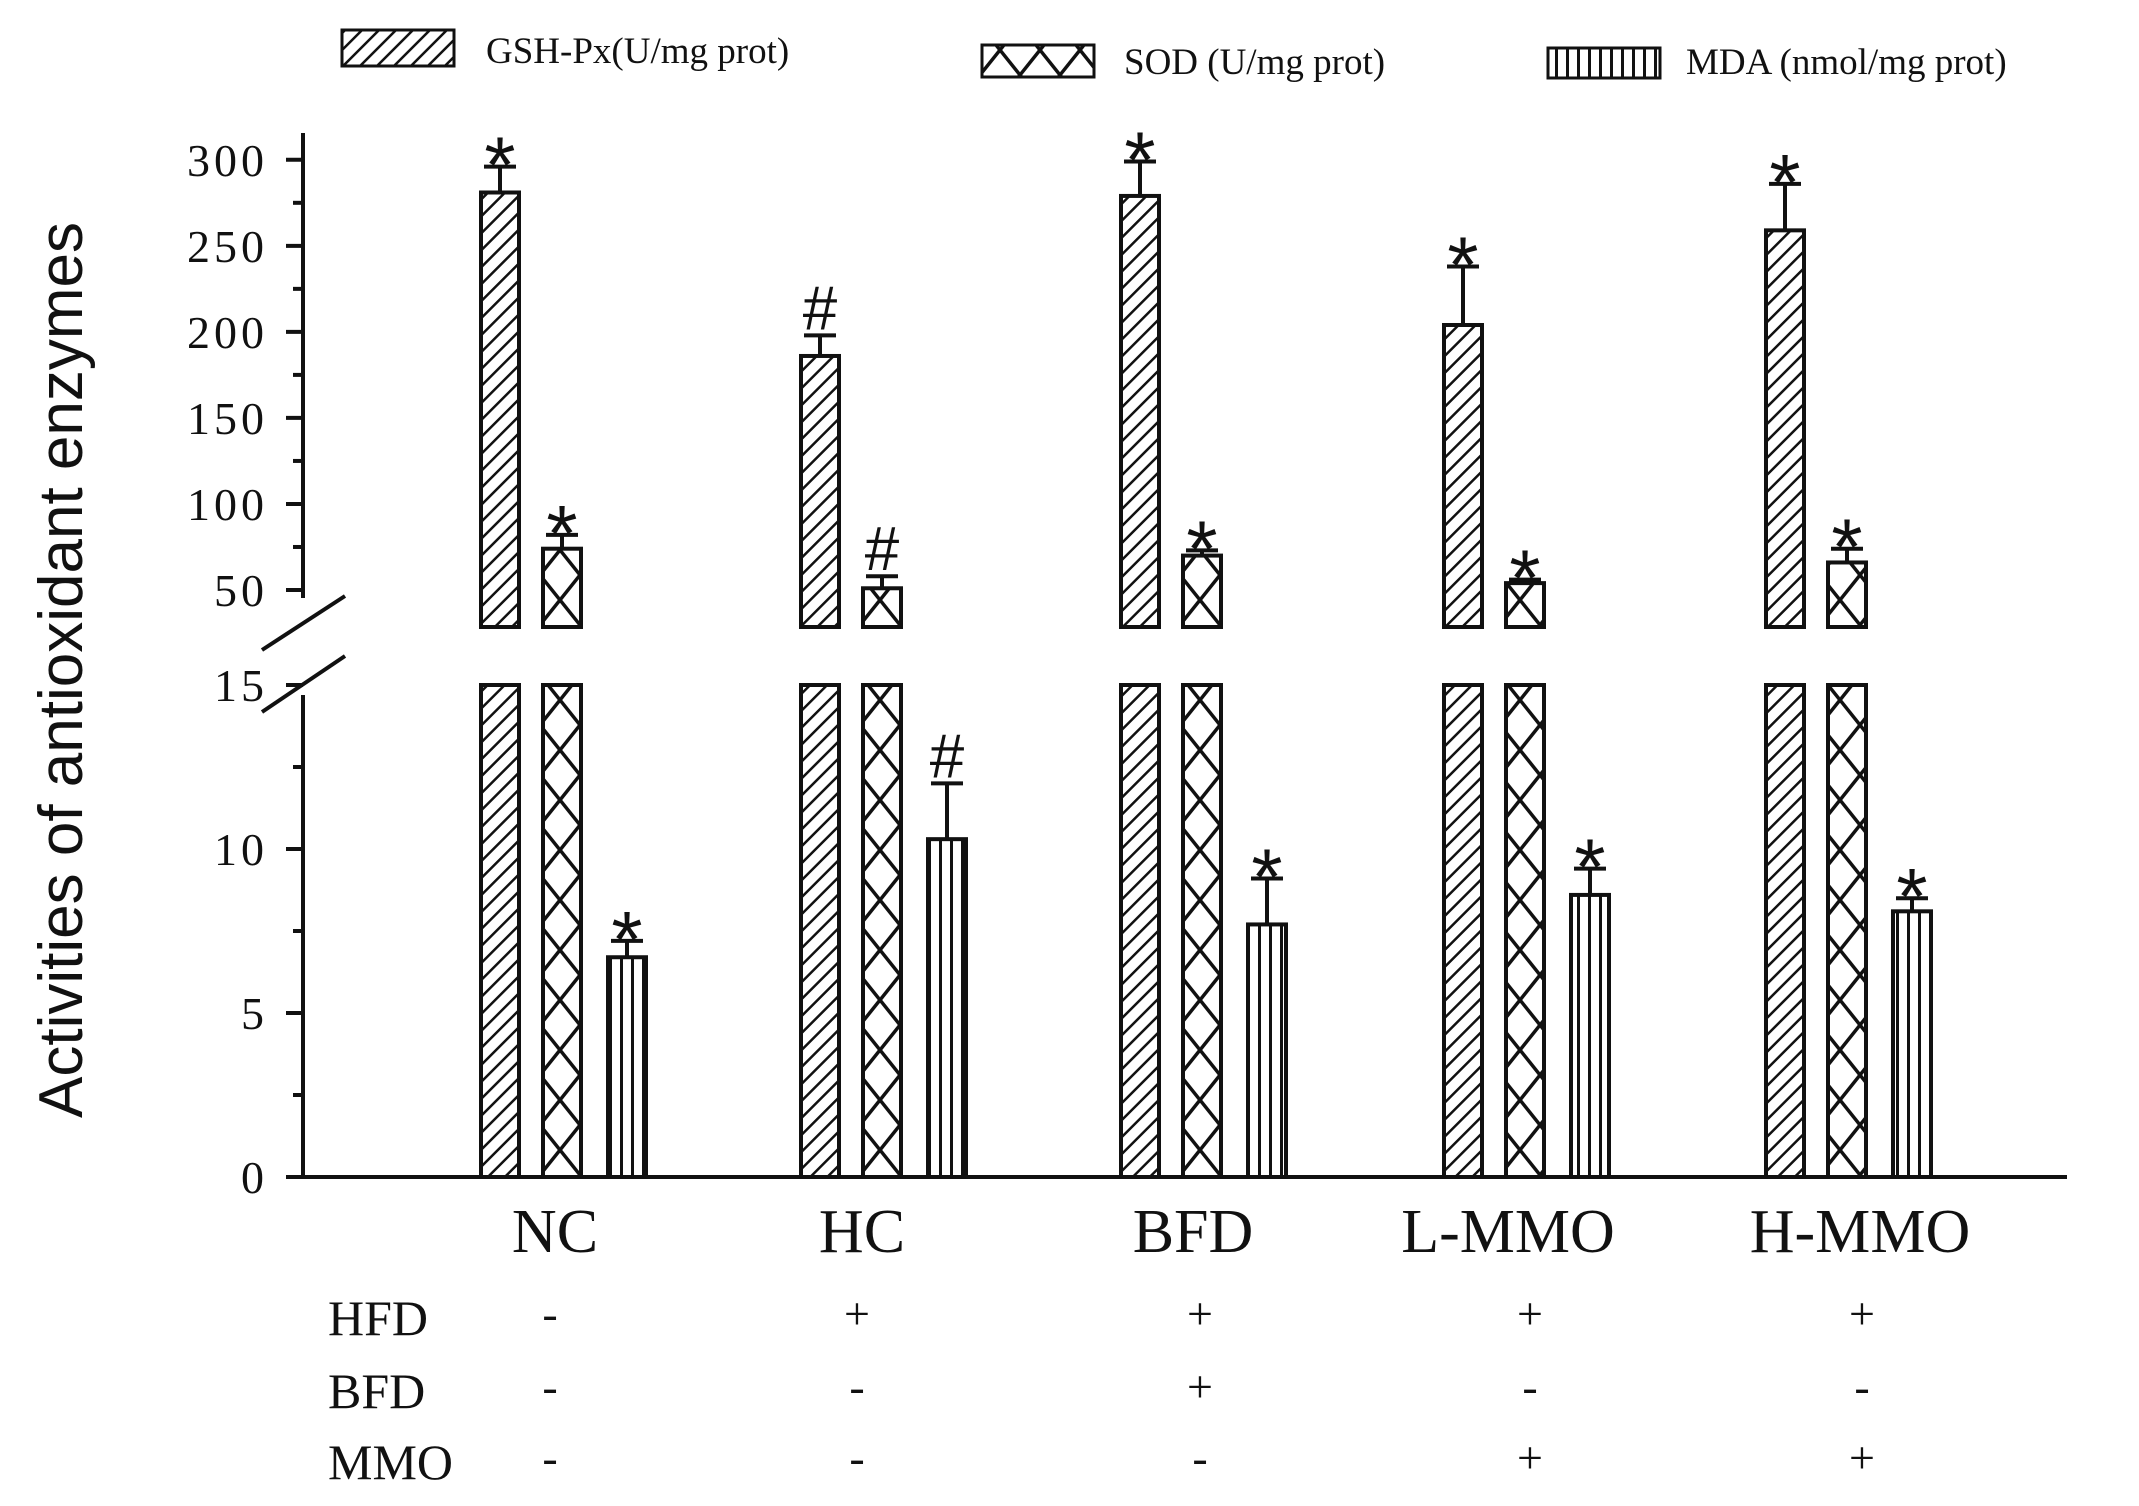  What do you see at coordinates (555, 1232) in the screenshot?
I see `category-label: NC` at bounding box center [555, 1232].